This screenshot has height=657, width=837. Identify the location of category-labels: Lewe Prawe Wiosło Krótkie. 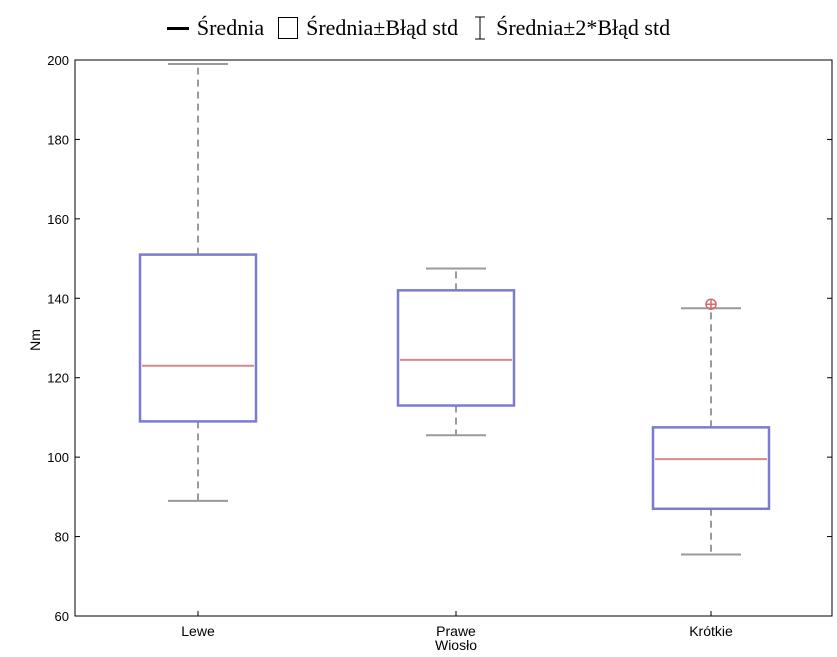
(457, 632).